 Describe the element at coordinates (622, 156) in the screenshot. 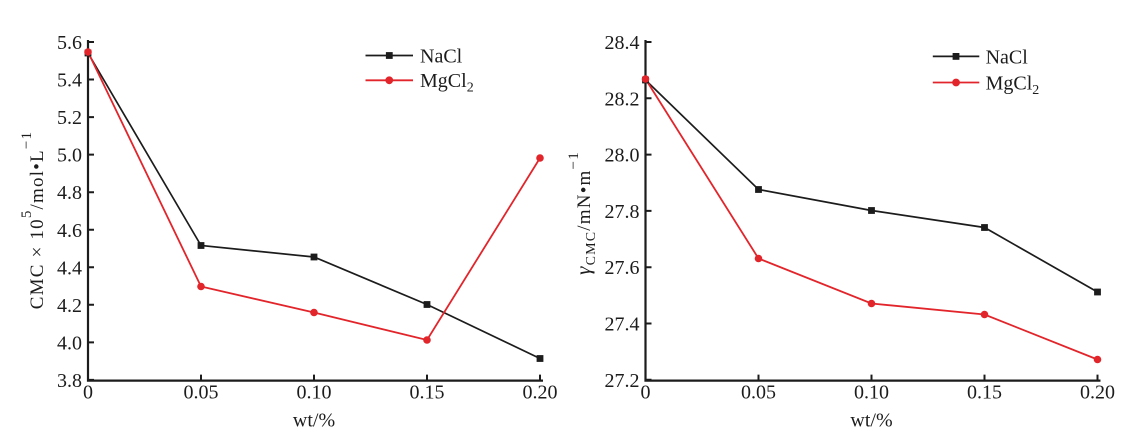

I see `svg-text: 28.0` at that location.